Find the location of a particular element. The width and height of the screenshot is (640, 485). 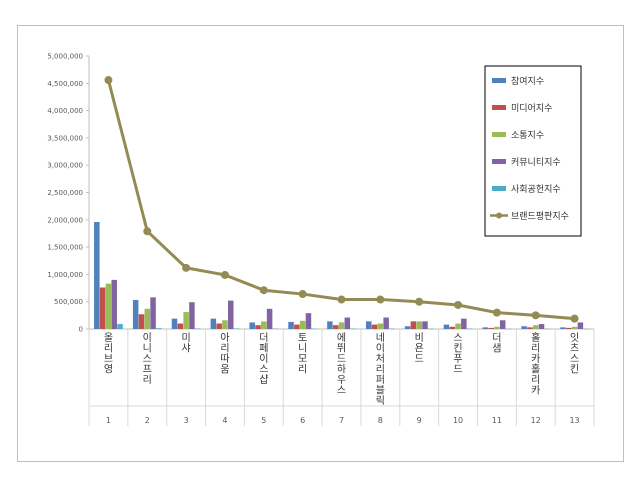

index-label: 12 is located at coordinates (536, 420).